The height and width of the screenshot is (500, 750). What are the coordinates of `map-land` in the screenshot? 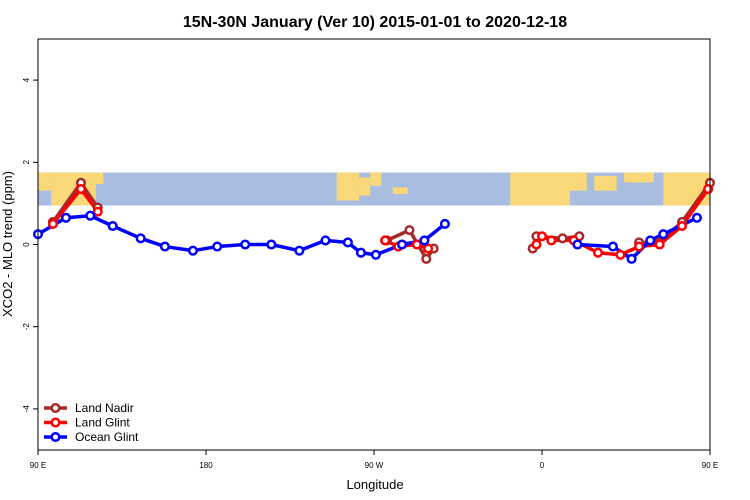 It's located at (374, 189).